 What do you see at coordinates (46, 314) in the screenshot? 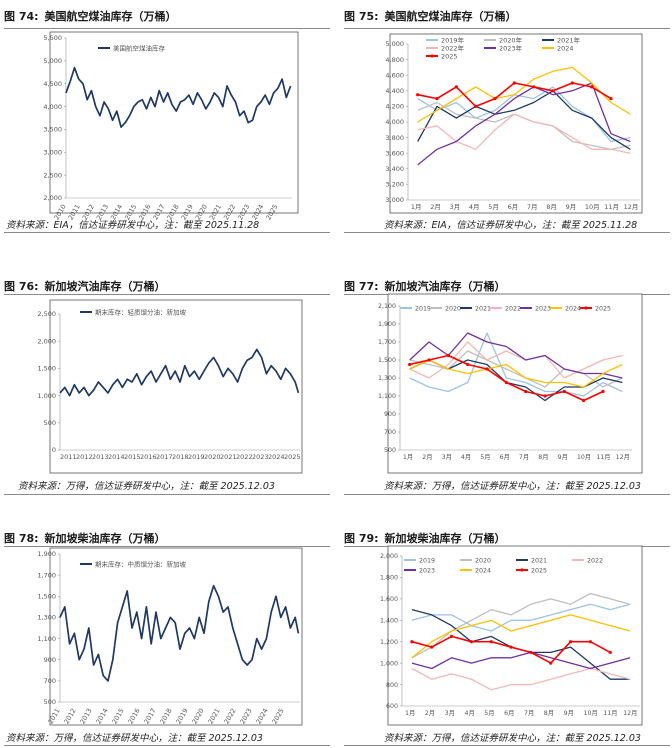
I see `y-tick-label: 2,500` at bounding box center [46, 314].